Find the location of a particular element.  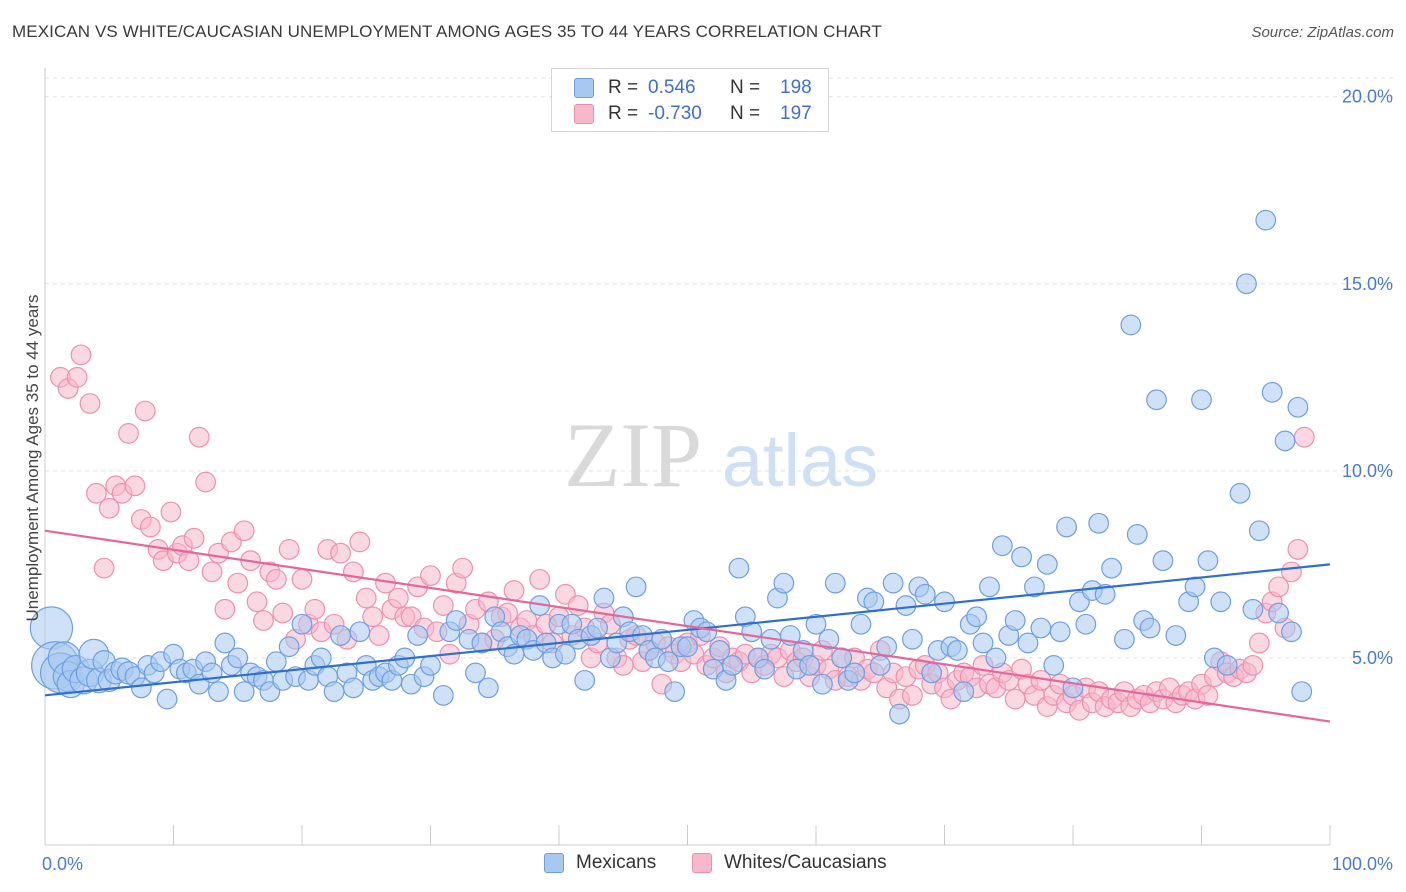

legend-swatch-mexicans is located at coordinates (554, 863).